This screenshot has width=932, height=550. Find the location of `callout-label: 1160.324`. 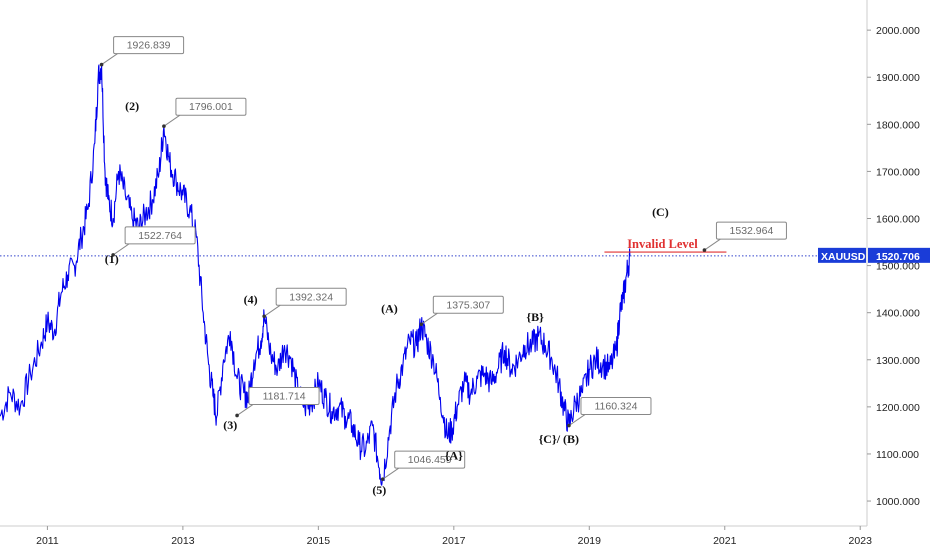

callout-label: 1160.324 is located at coordinates (615, 407).